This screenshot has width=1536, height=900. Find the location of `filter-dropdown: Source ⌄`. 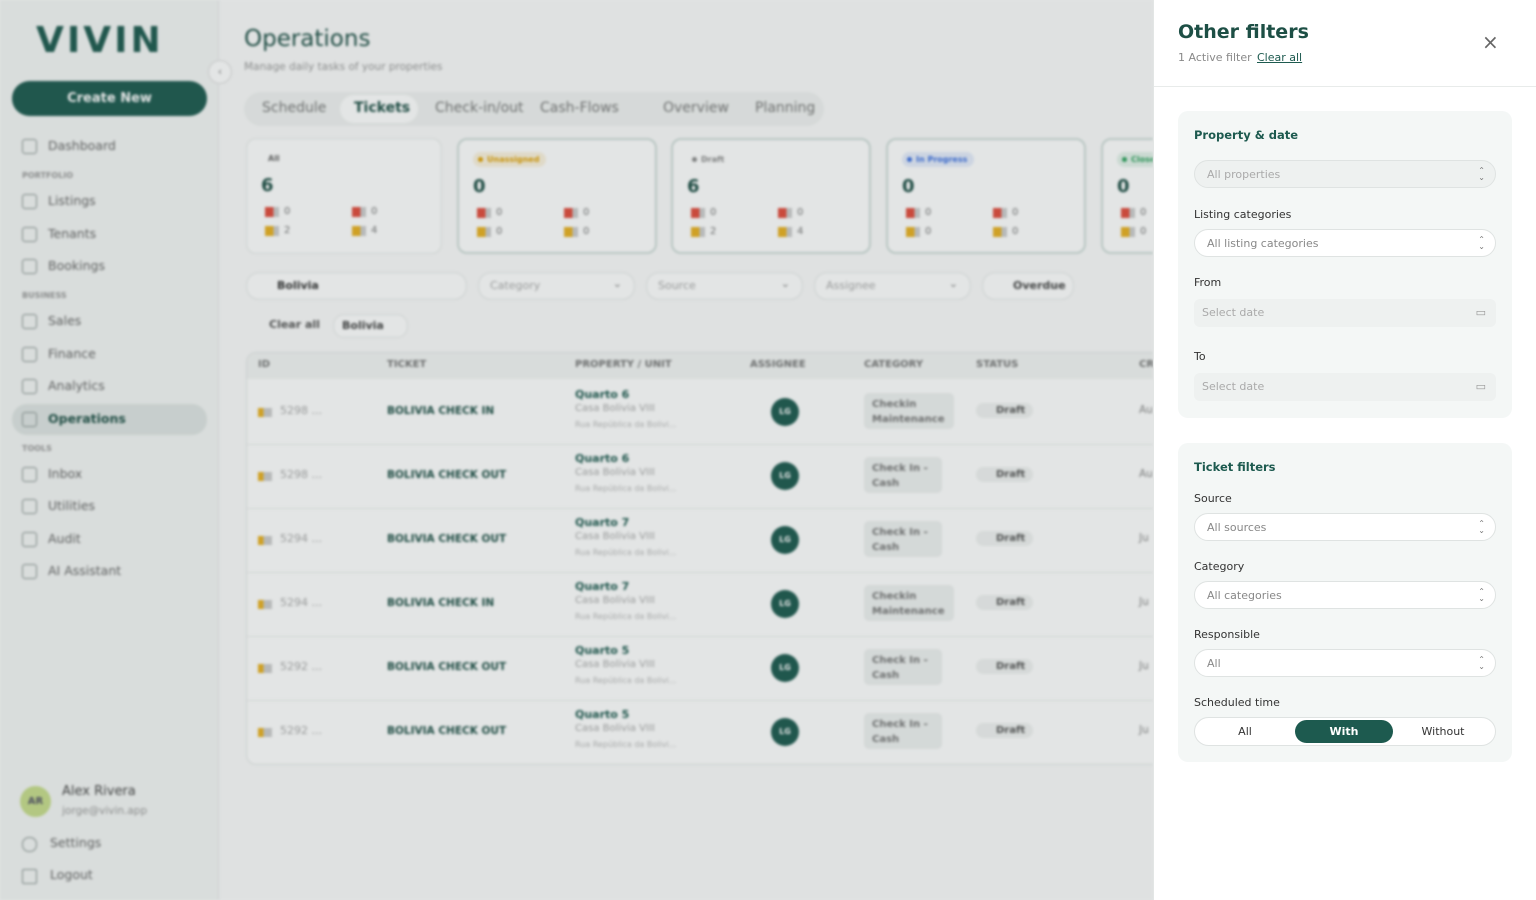

filter-dropdown: Source ⌄ is located at coordinates (724, 286).